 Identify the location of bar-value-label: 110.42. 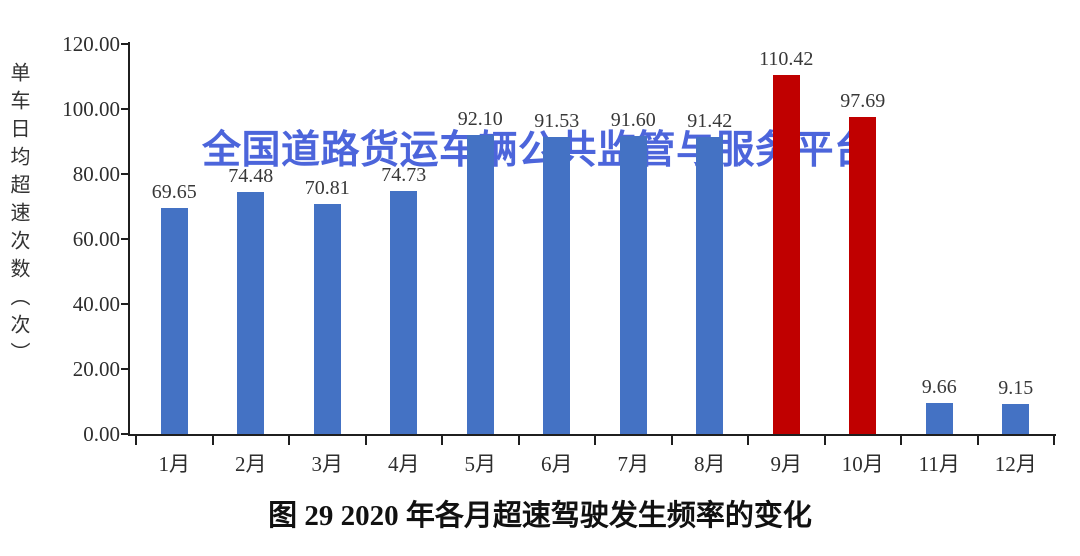
(786, 59).